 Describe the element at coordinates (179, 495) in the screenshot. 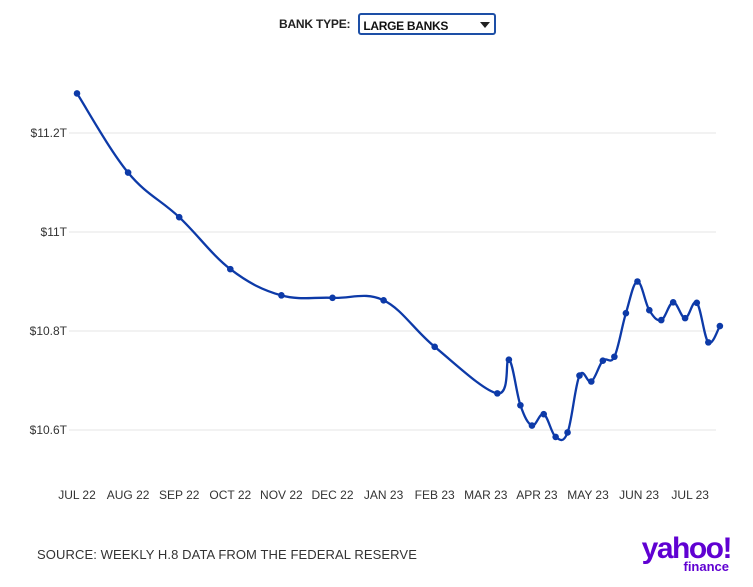

I see `x-tick-label: SEP 22` at that location.